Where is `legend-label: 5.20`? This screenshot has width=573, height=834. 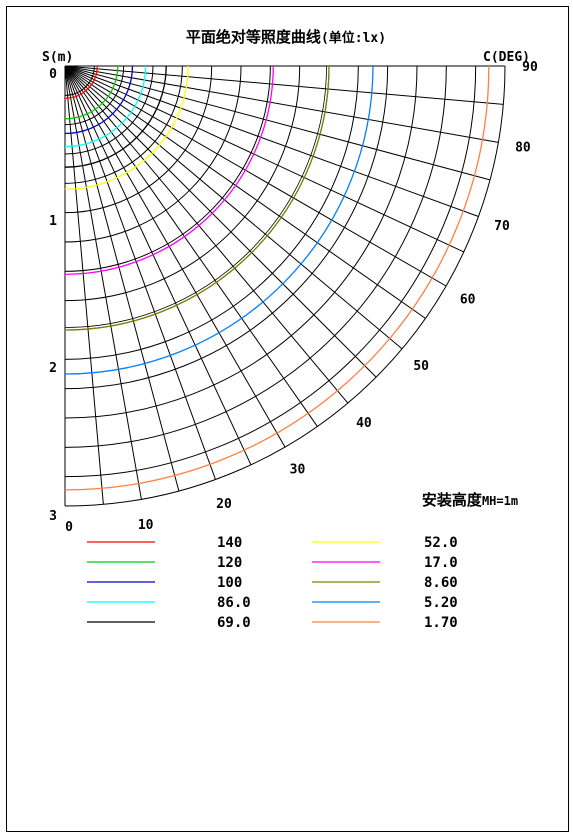 legend-label: 5.20 is located at coordinates (441, 603).